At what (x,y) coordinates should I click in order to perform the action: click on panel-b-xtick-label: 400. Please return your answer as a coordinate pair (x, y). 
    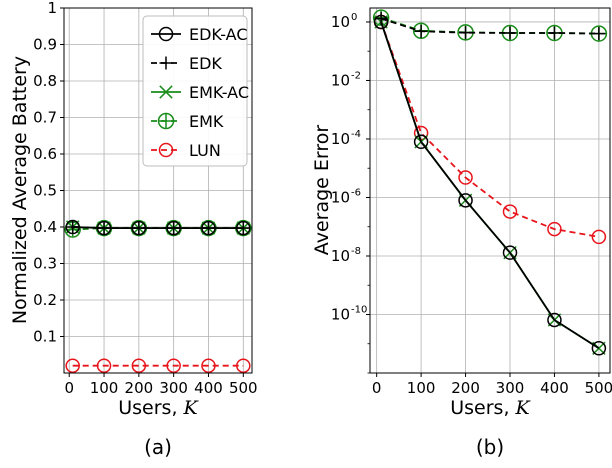
    Looking at the image, I should click on (554, 388).